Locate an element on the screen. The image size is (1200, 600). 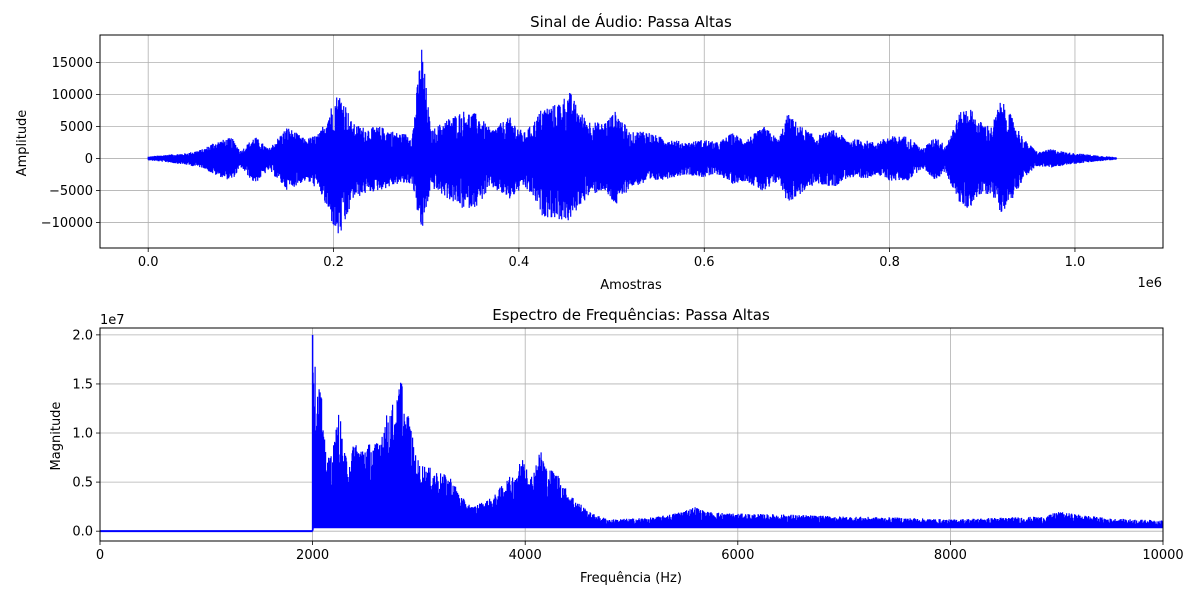
y-tick-label: 15000 is located at coordinates (72, 63).